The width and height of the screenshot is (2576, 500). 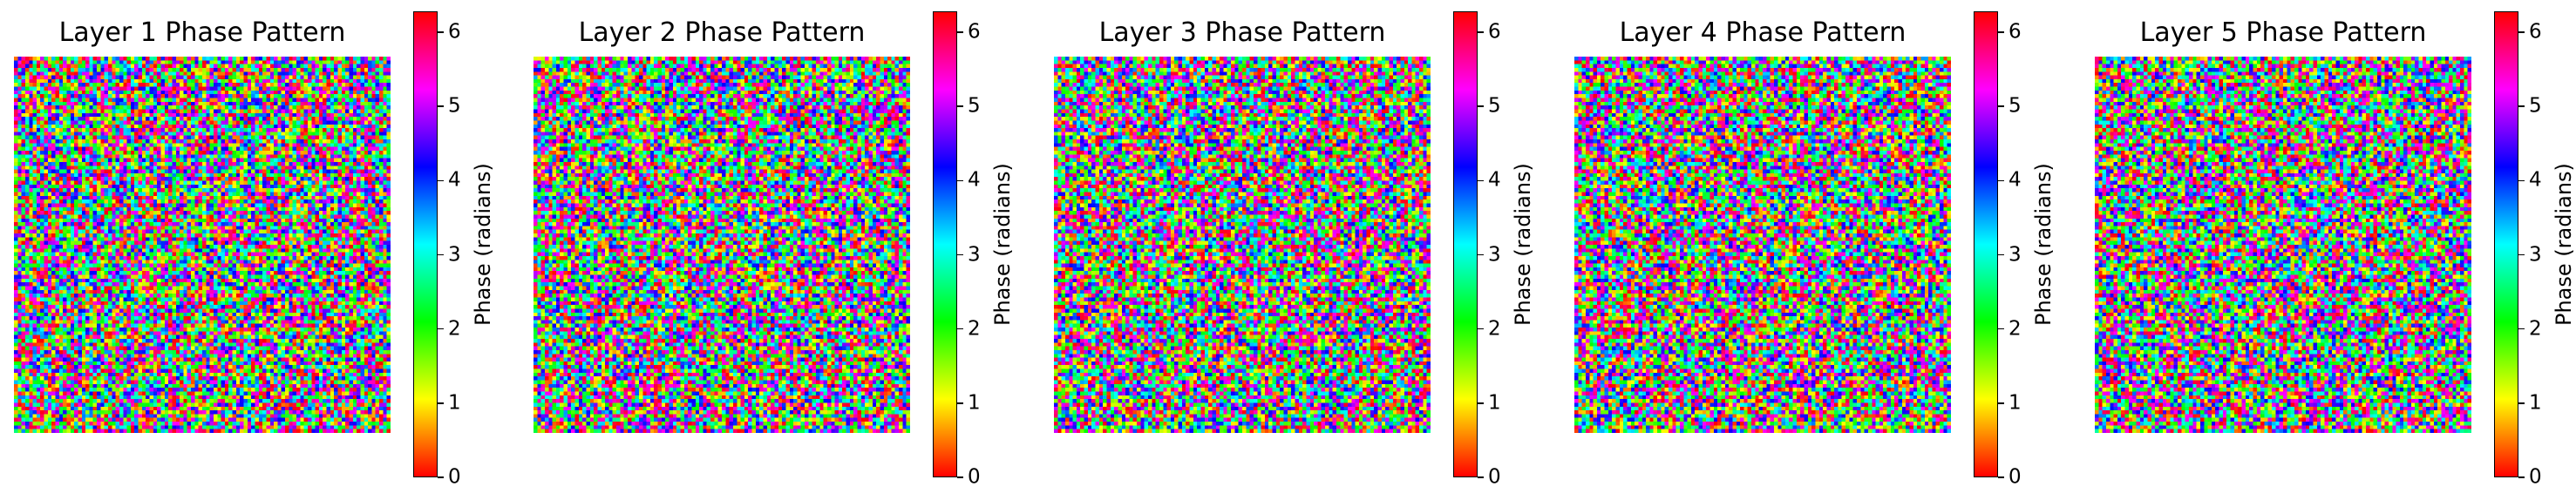 What do you see at coordinates (2564, 244) in the screenshot?
I see `colorbar-label: Phase (radians)` at bounding box center [2564, 244].